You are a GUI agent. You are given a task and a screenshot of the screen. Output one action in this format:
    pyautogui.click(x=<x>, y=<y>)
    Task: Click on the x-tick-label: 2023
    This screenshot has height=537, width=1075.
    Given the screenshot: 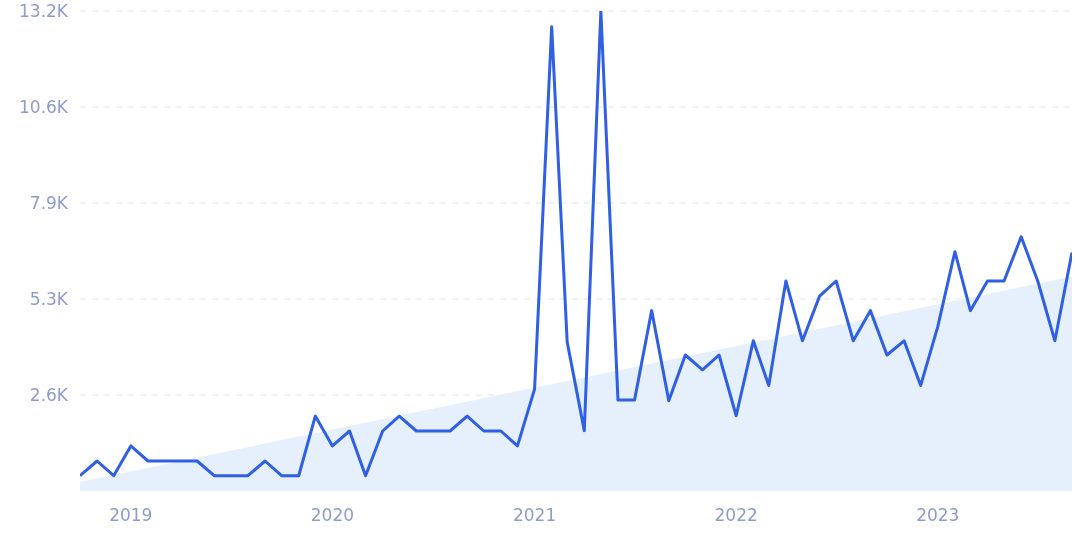 What is the action you would take?
    pyautogui.click(x=938, y=515)
    